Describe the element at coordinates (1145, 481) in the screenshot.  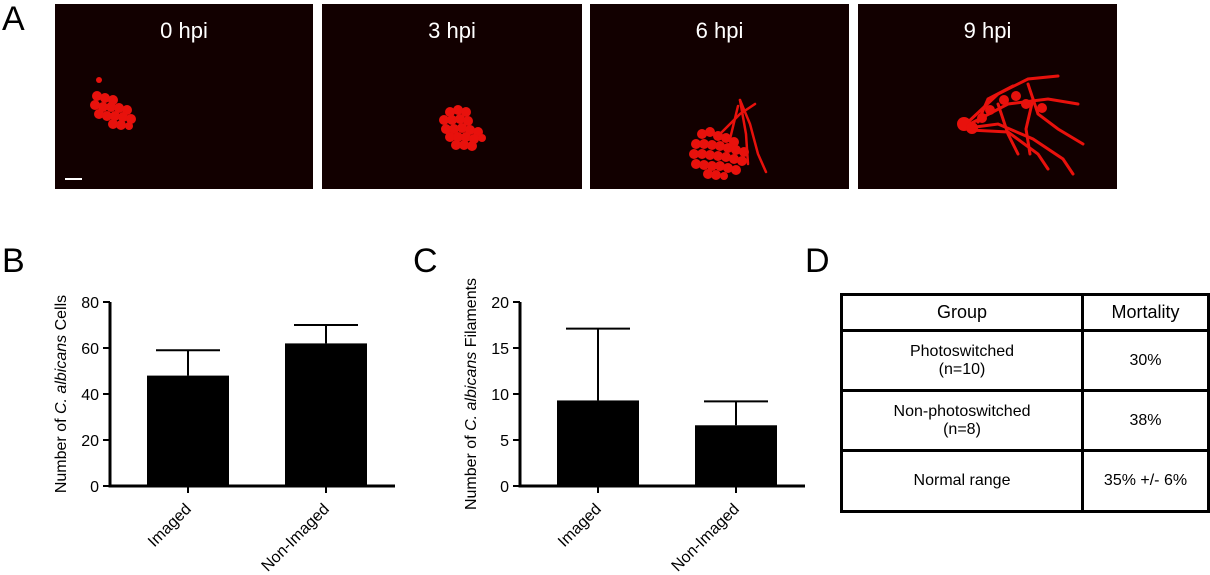
I see `mortality-cell: 35% +/- 6%` at that location.